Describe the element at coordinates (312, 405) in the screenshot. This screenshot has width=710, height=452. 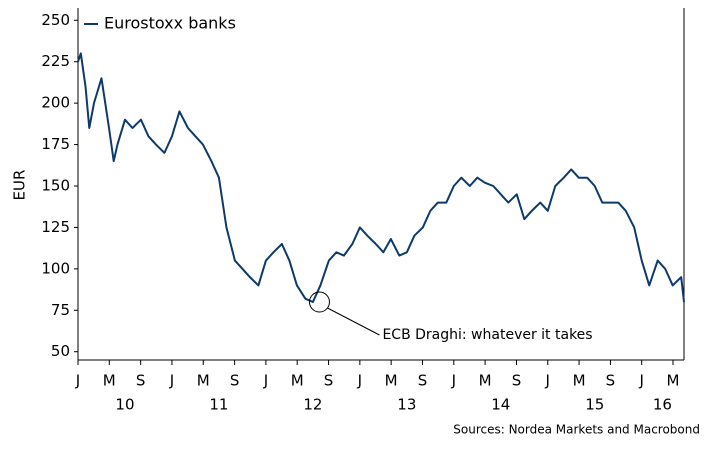
I see `year-label: 12` at that location.